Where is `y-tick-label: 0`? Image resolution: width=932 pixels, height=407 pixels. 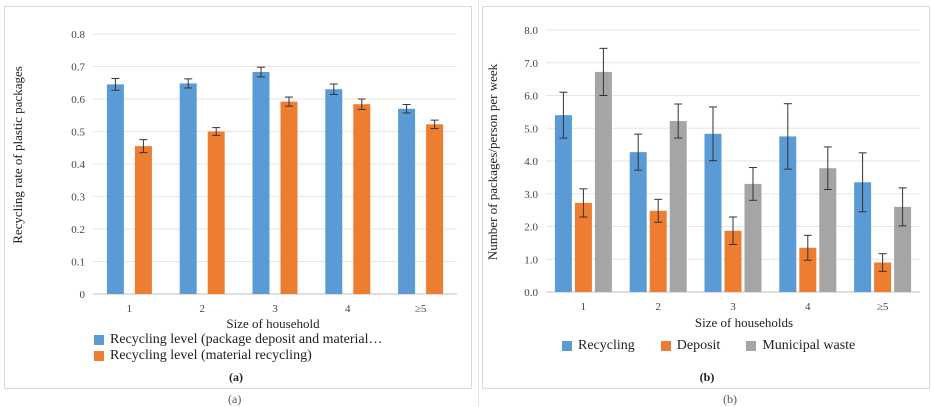
y-tick-label: 0 is located at coordinates (83, 295).